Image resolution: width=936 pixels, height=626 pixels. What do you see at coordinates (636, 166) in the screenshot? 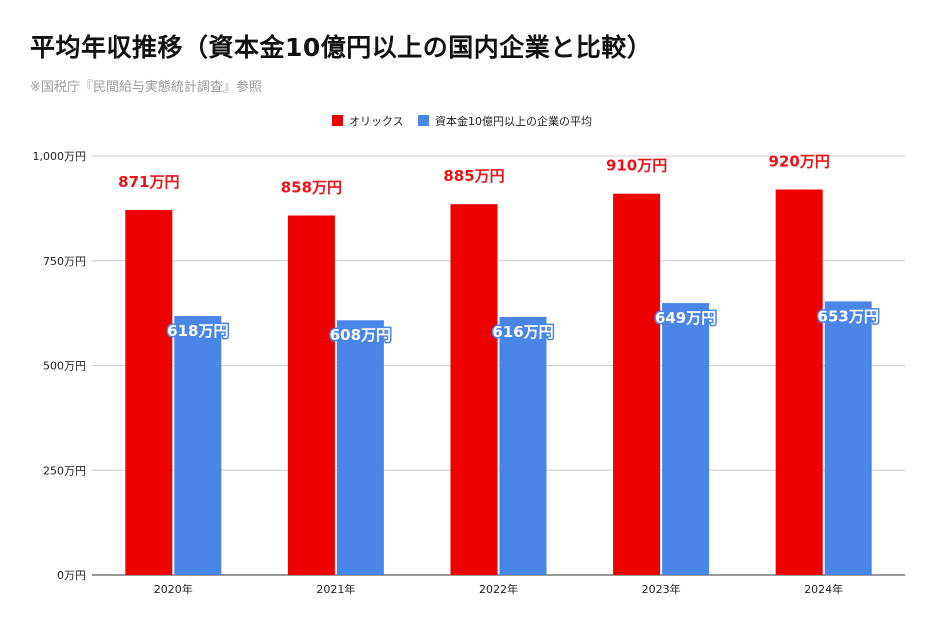
I see `data-label-orix: 910万円` at bounding box center [636, 166].